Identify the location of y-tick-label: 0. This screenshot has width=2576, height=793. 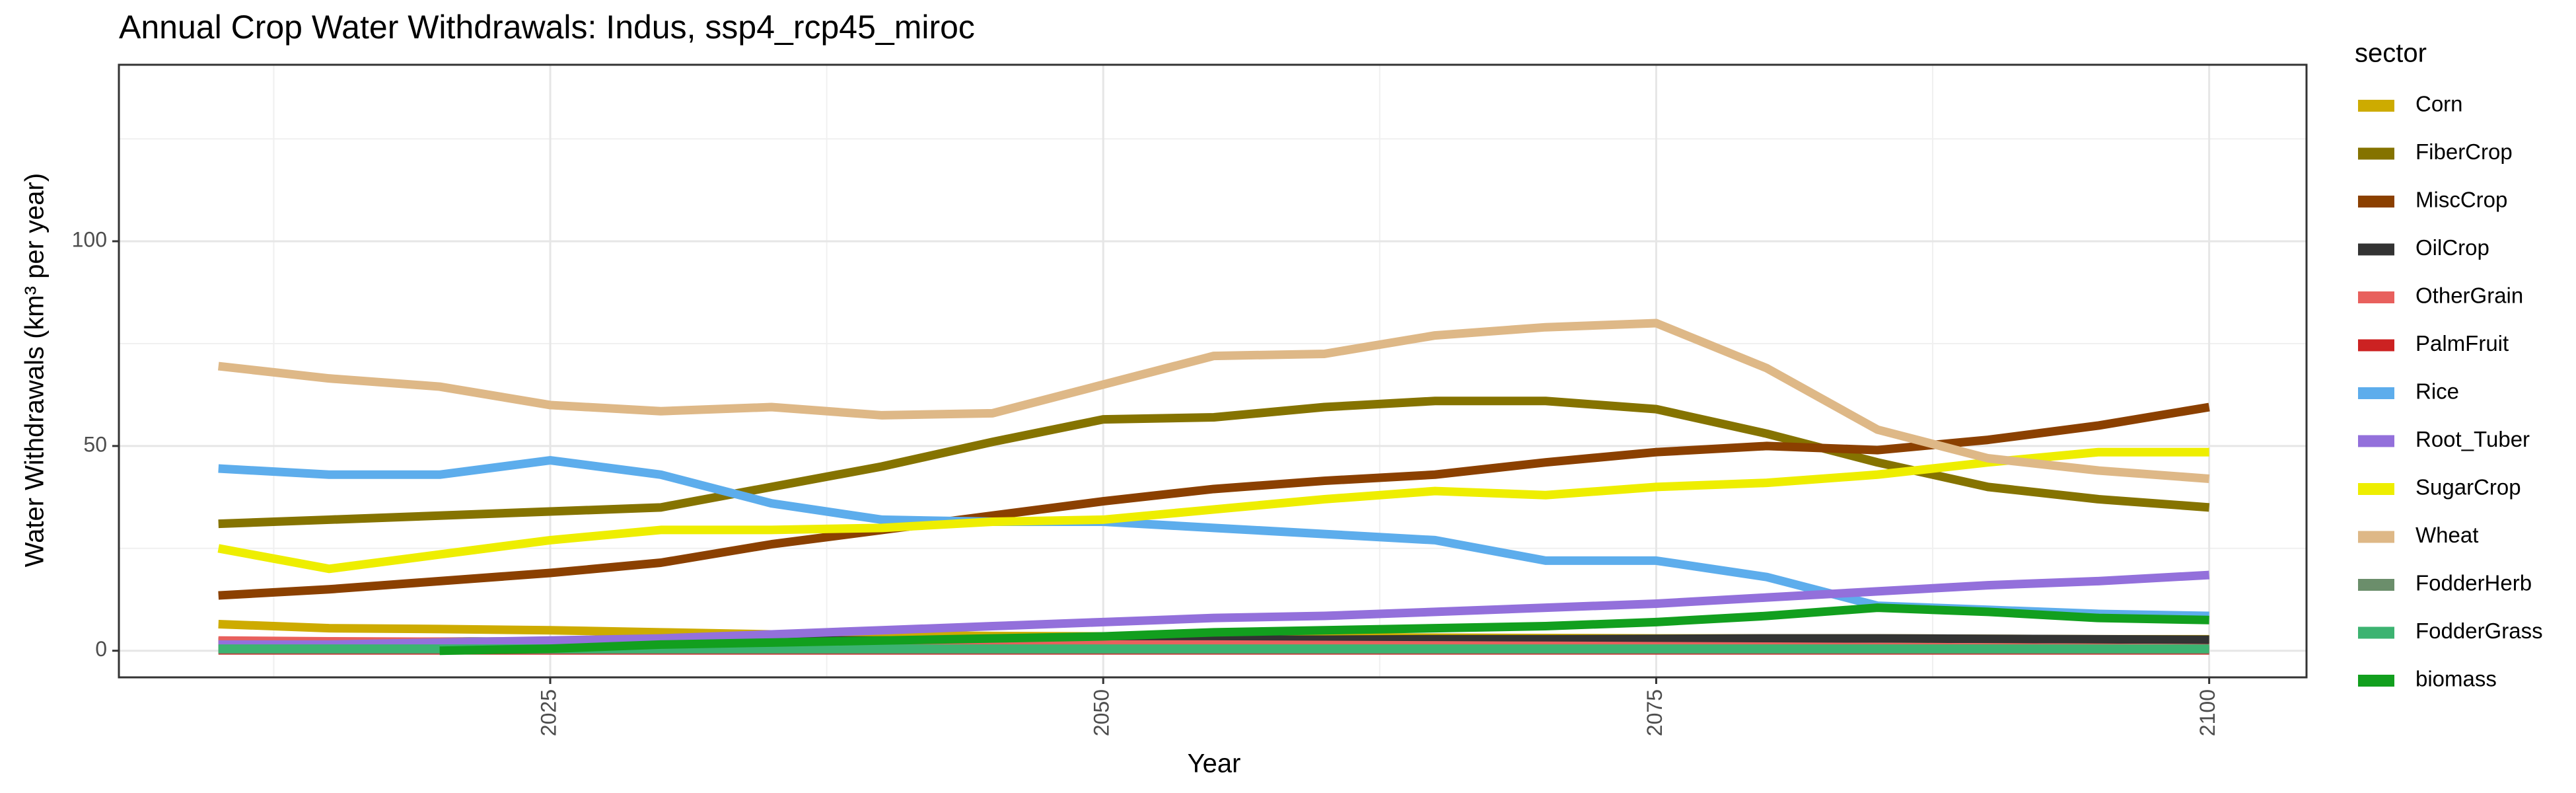
(101, 649).